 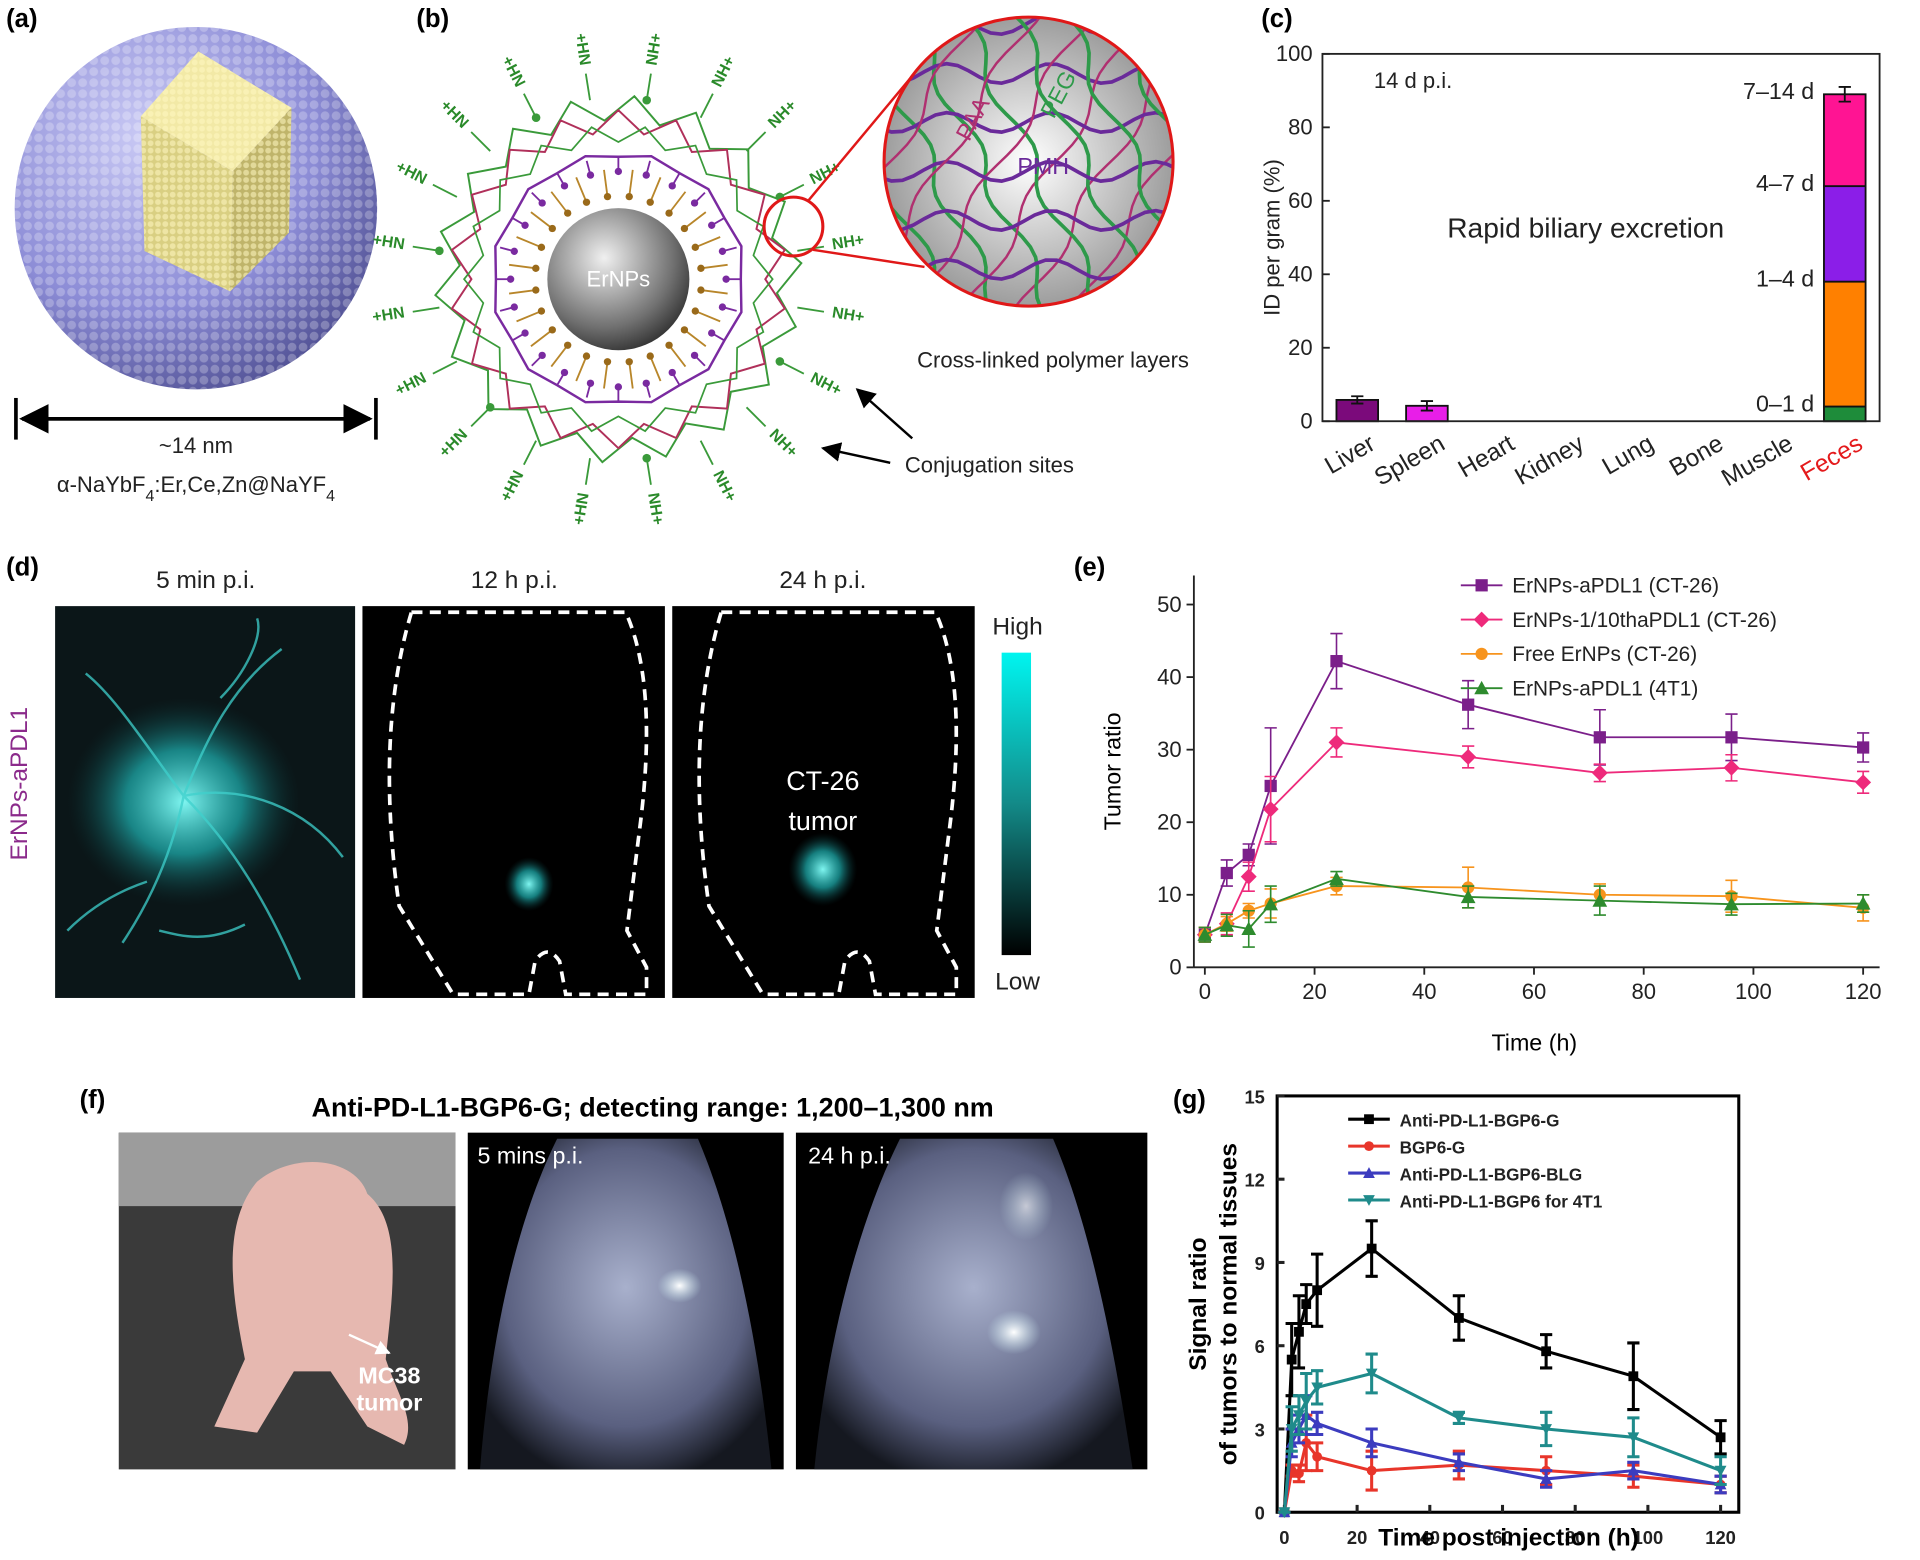 What do you see at coordinates (822, 580) in the screenshot?
I see `time-label: 24 h p.i.` at bounding box center [822, 580].